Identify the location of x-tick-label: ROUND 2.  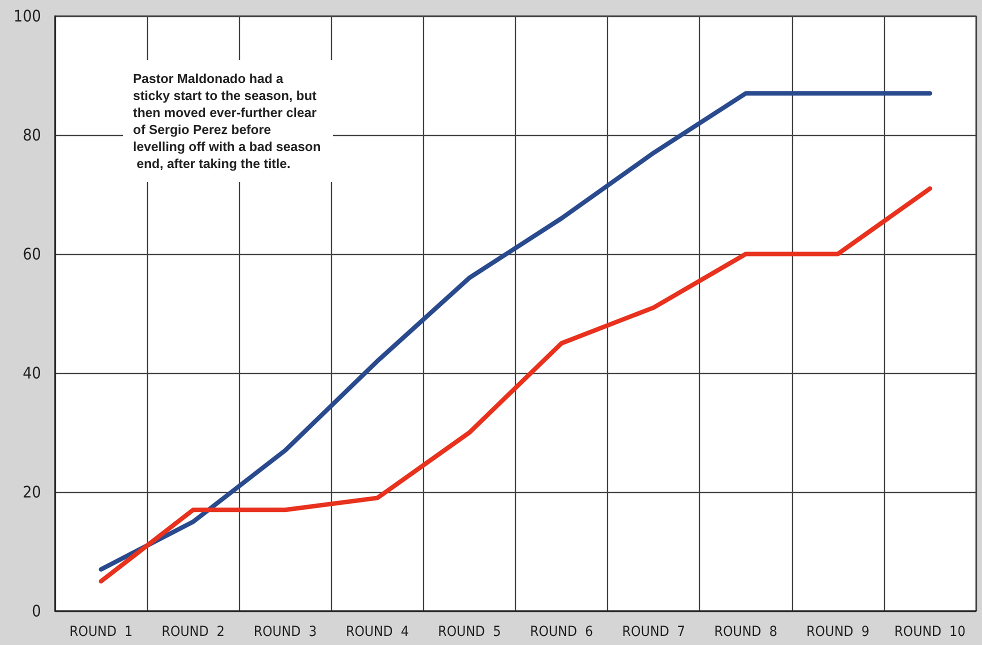
(193, 632).